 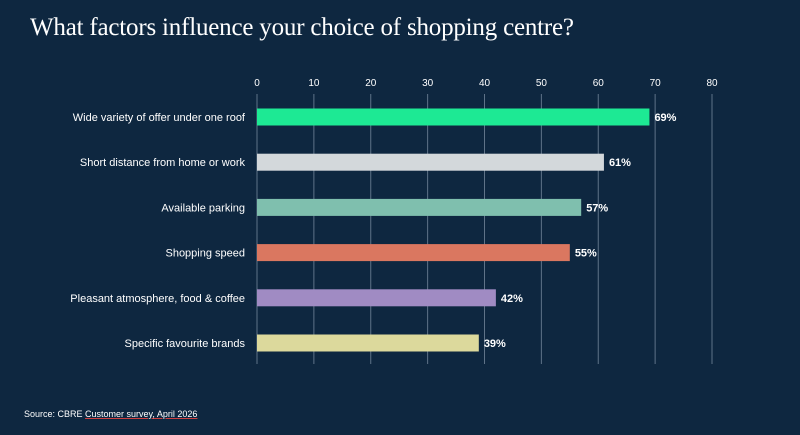 What do you see at coordinates (712, 83) in the screenshot?
I see `x-tick-label: 80` at bounding box center [712, 83].